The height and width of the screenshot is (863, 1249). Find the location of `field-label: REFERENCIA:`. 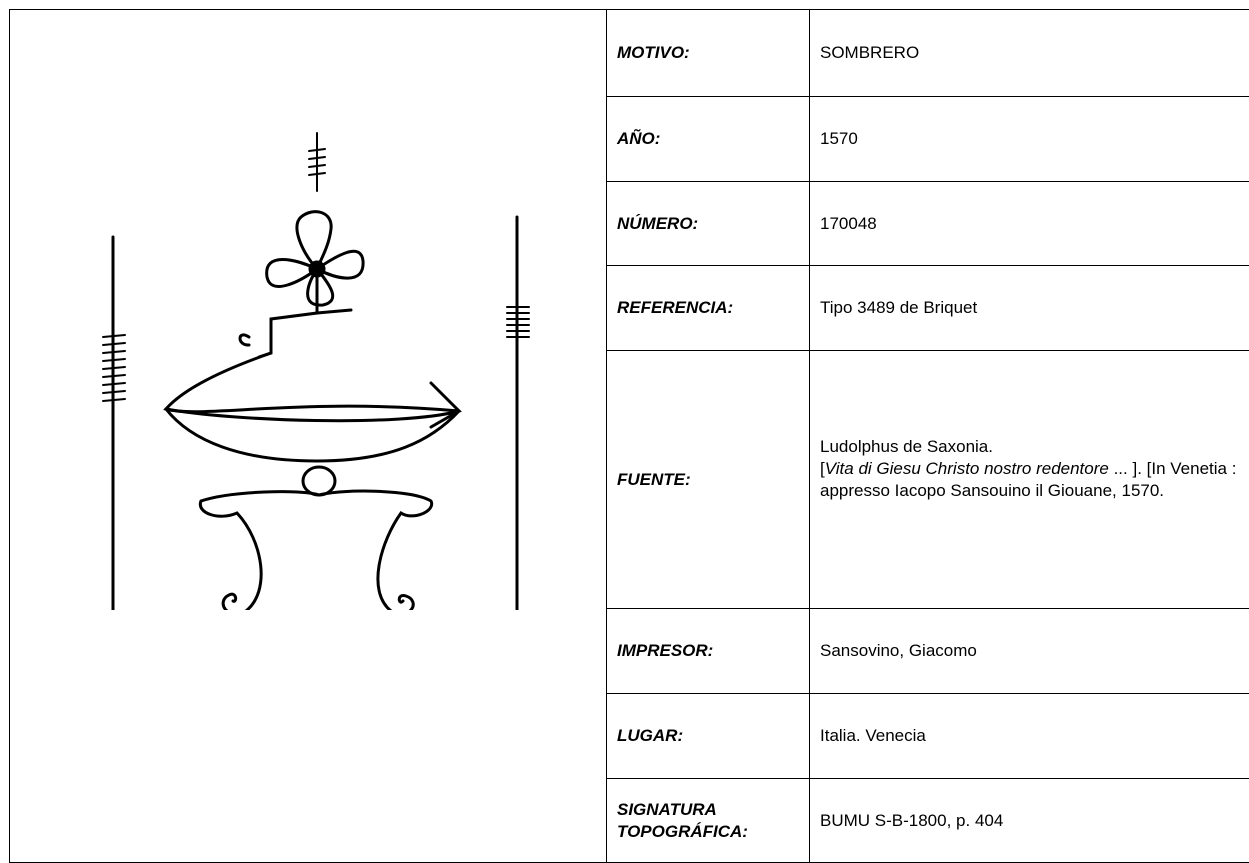

field-label: REFERENCIA: is located at coordinates (708, 308).